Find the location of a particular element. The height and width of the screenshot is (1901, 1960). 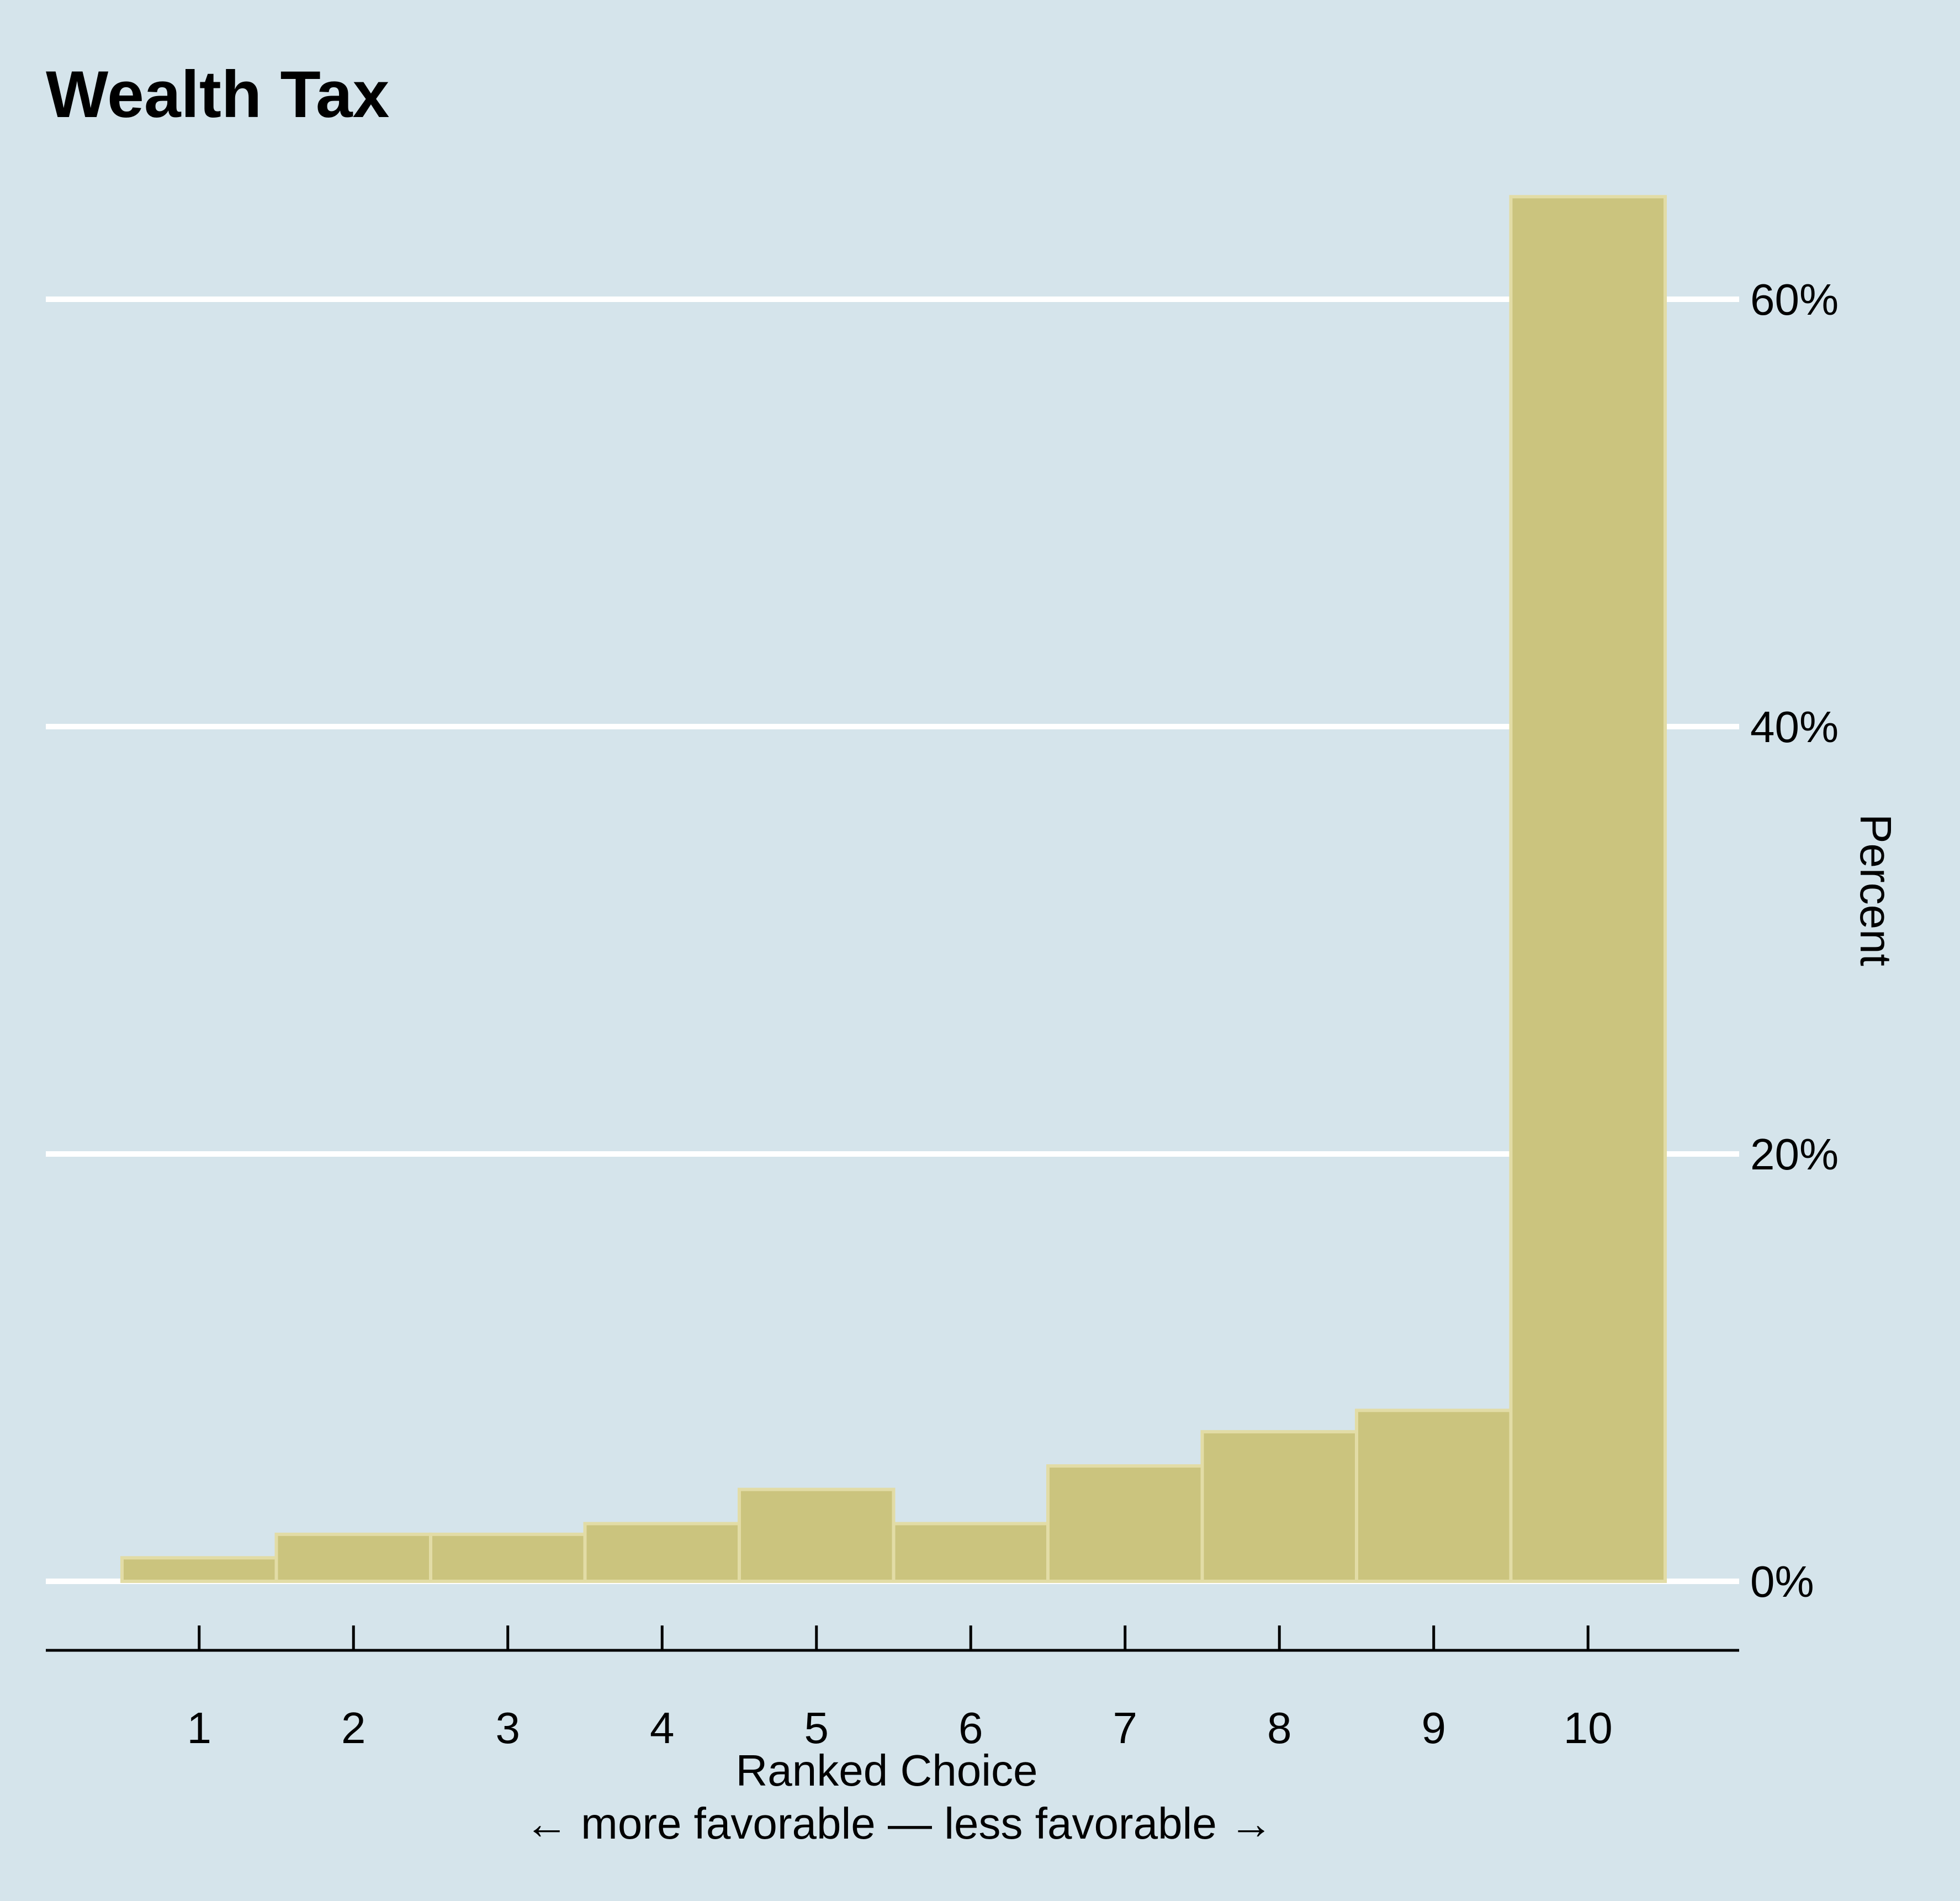

x-tick-label: 1 is located at coordinates (200, 1727).